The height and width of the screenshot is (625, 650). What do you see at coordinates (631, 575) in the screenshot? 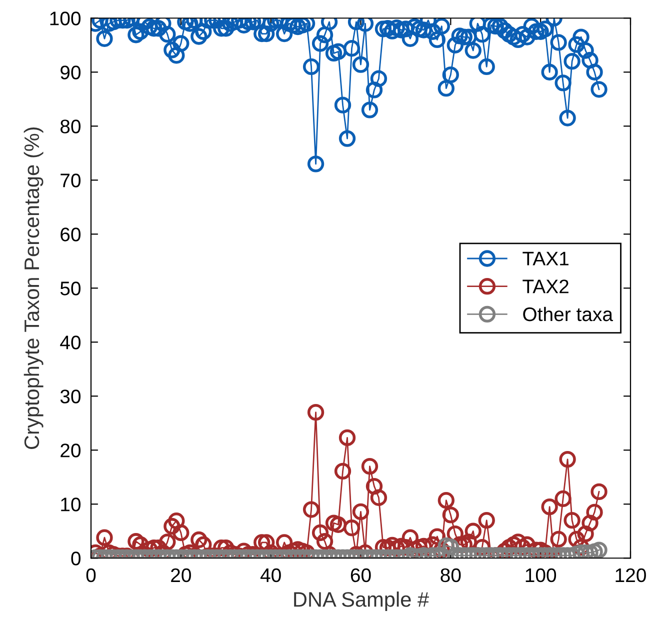
I see `x-tick-label: 120` at bounding box center [631, 575].